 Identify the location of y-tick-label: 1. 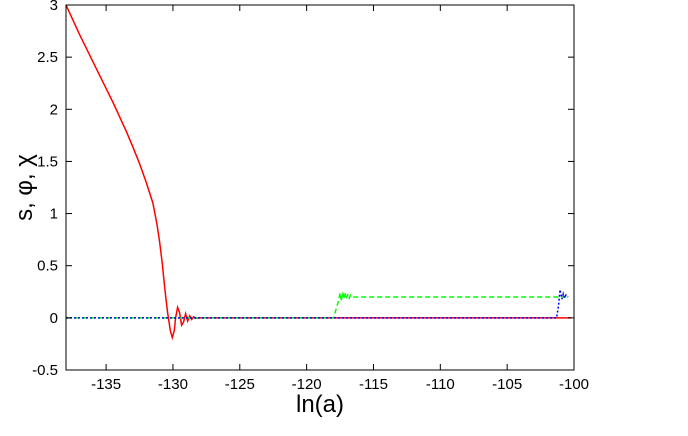
(54, 214).